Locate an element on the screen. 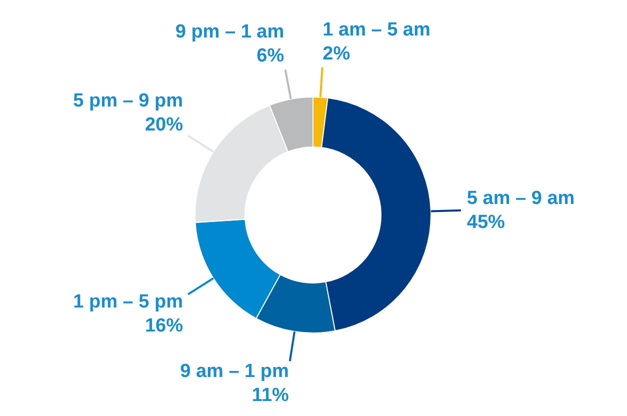  slice-label: 5 pm – 9 pm is located at coordinates (128, 101).